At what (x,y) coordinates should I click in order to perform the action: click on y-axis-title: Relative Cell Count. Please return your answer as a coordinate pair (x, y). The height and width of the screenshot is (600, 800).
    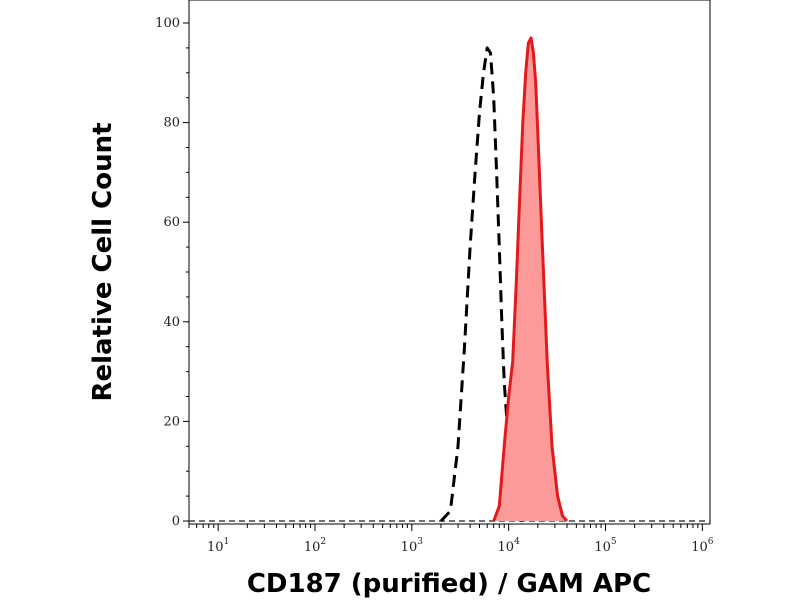
    Looking at the image, I should click on (103, 261).